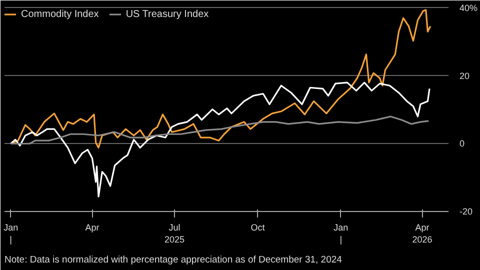 The height and width of the screenshot is (270, 480). What do you see at coordinates (167, 14) in the screenshot?
I see `legend-label: US Treasury Index` at bounding box center [167, 14].